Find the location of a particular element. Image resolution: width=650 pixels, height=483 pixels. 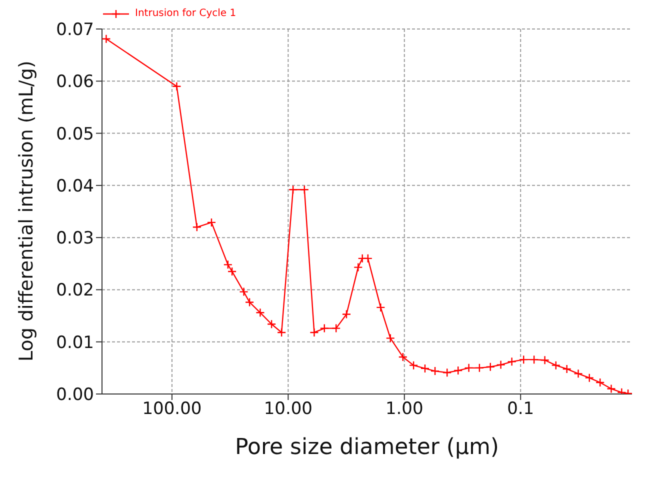

x-tick-label: 100.00 is located at coordinates (172, 409).